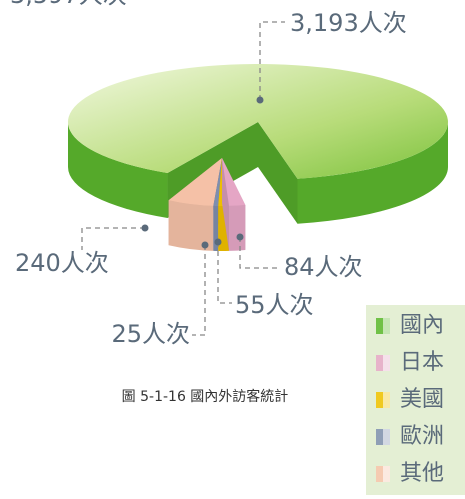 The height and width of the screenshot is (499, 465). I want to click on value-label: 3,193人次, so click(348, 23).